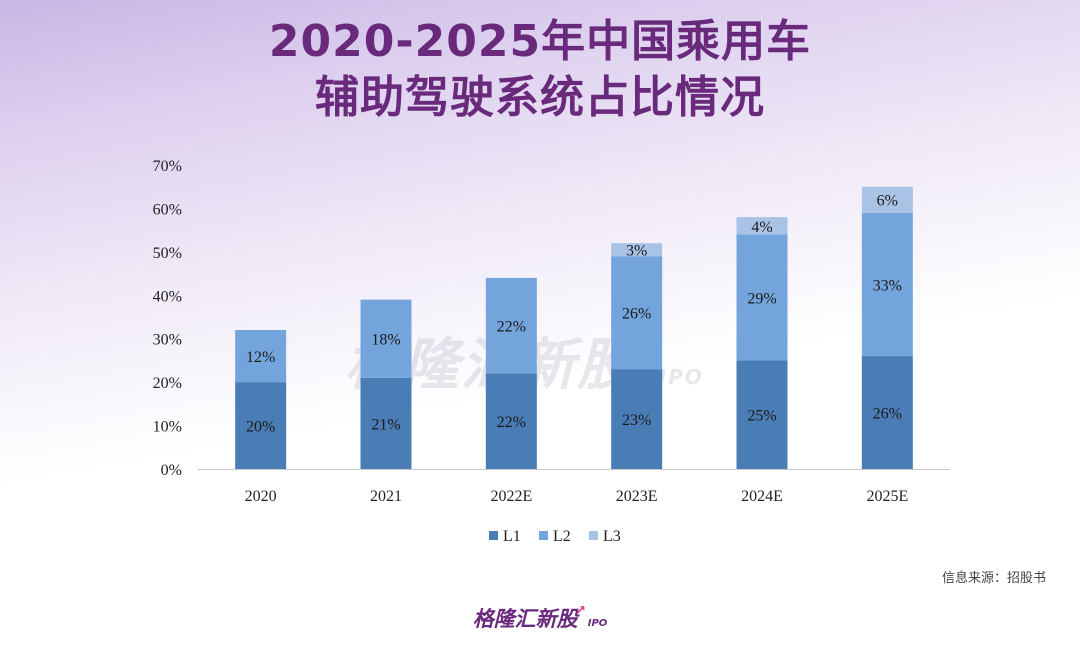 Image resolution: width=1080 pixels, height=649 pixels. I want to click on title-line-2: 辅助驾驶系统占比情况, so click(540, 97).